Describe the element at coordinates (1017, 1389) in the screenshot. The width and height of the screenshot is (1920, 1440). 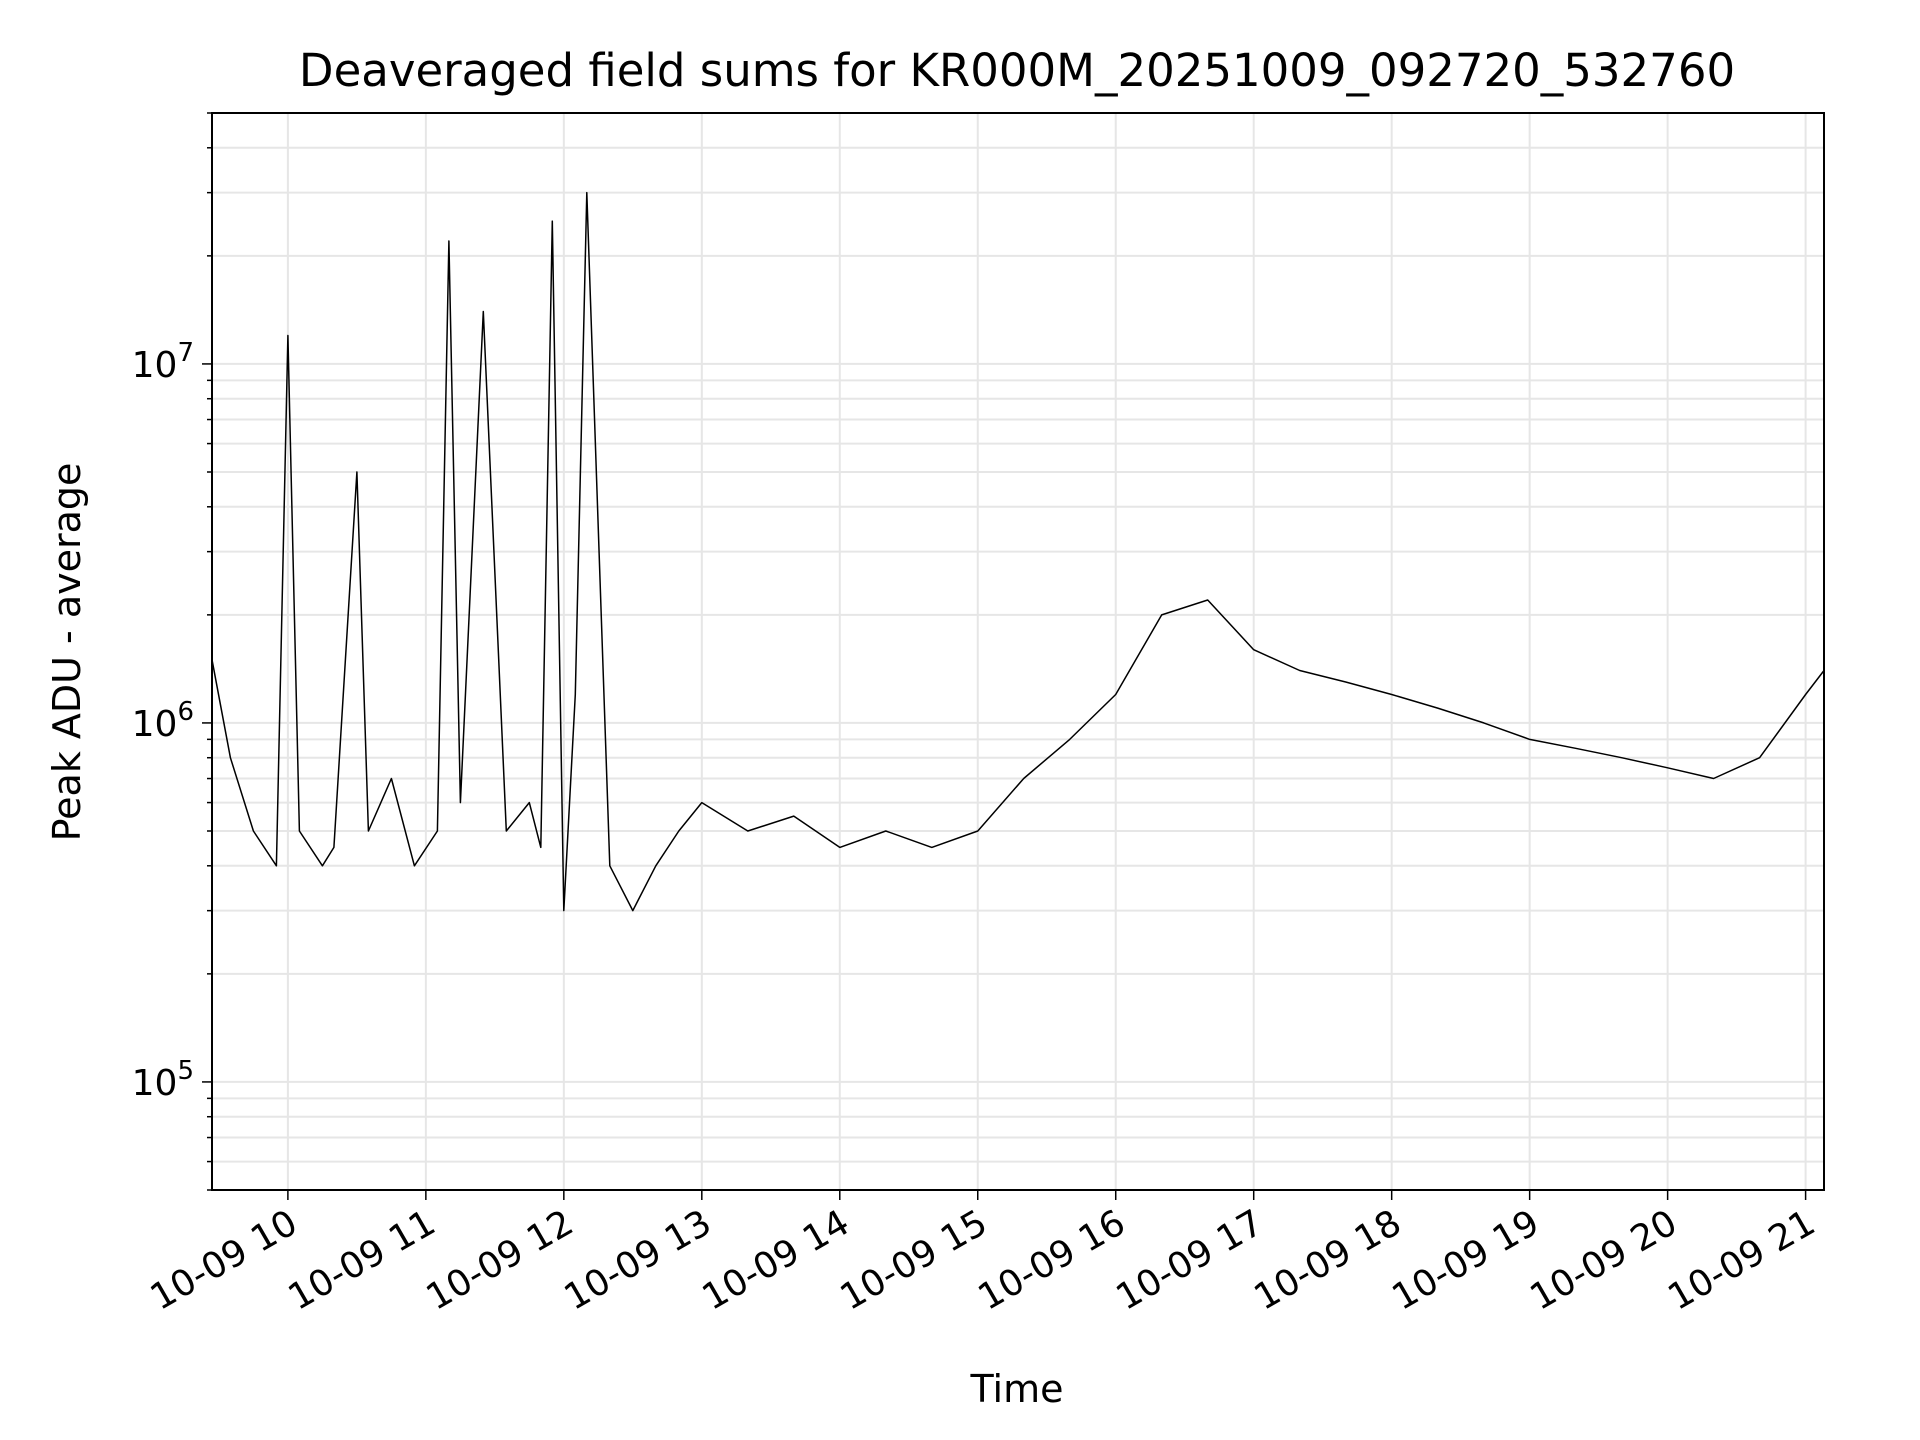
I see `x-axis-label: Time` at that location.